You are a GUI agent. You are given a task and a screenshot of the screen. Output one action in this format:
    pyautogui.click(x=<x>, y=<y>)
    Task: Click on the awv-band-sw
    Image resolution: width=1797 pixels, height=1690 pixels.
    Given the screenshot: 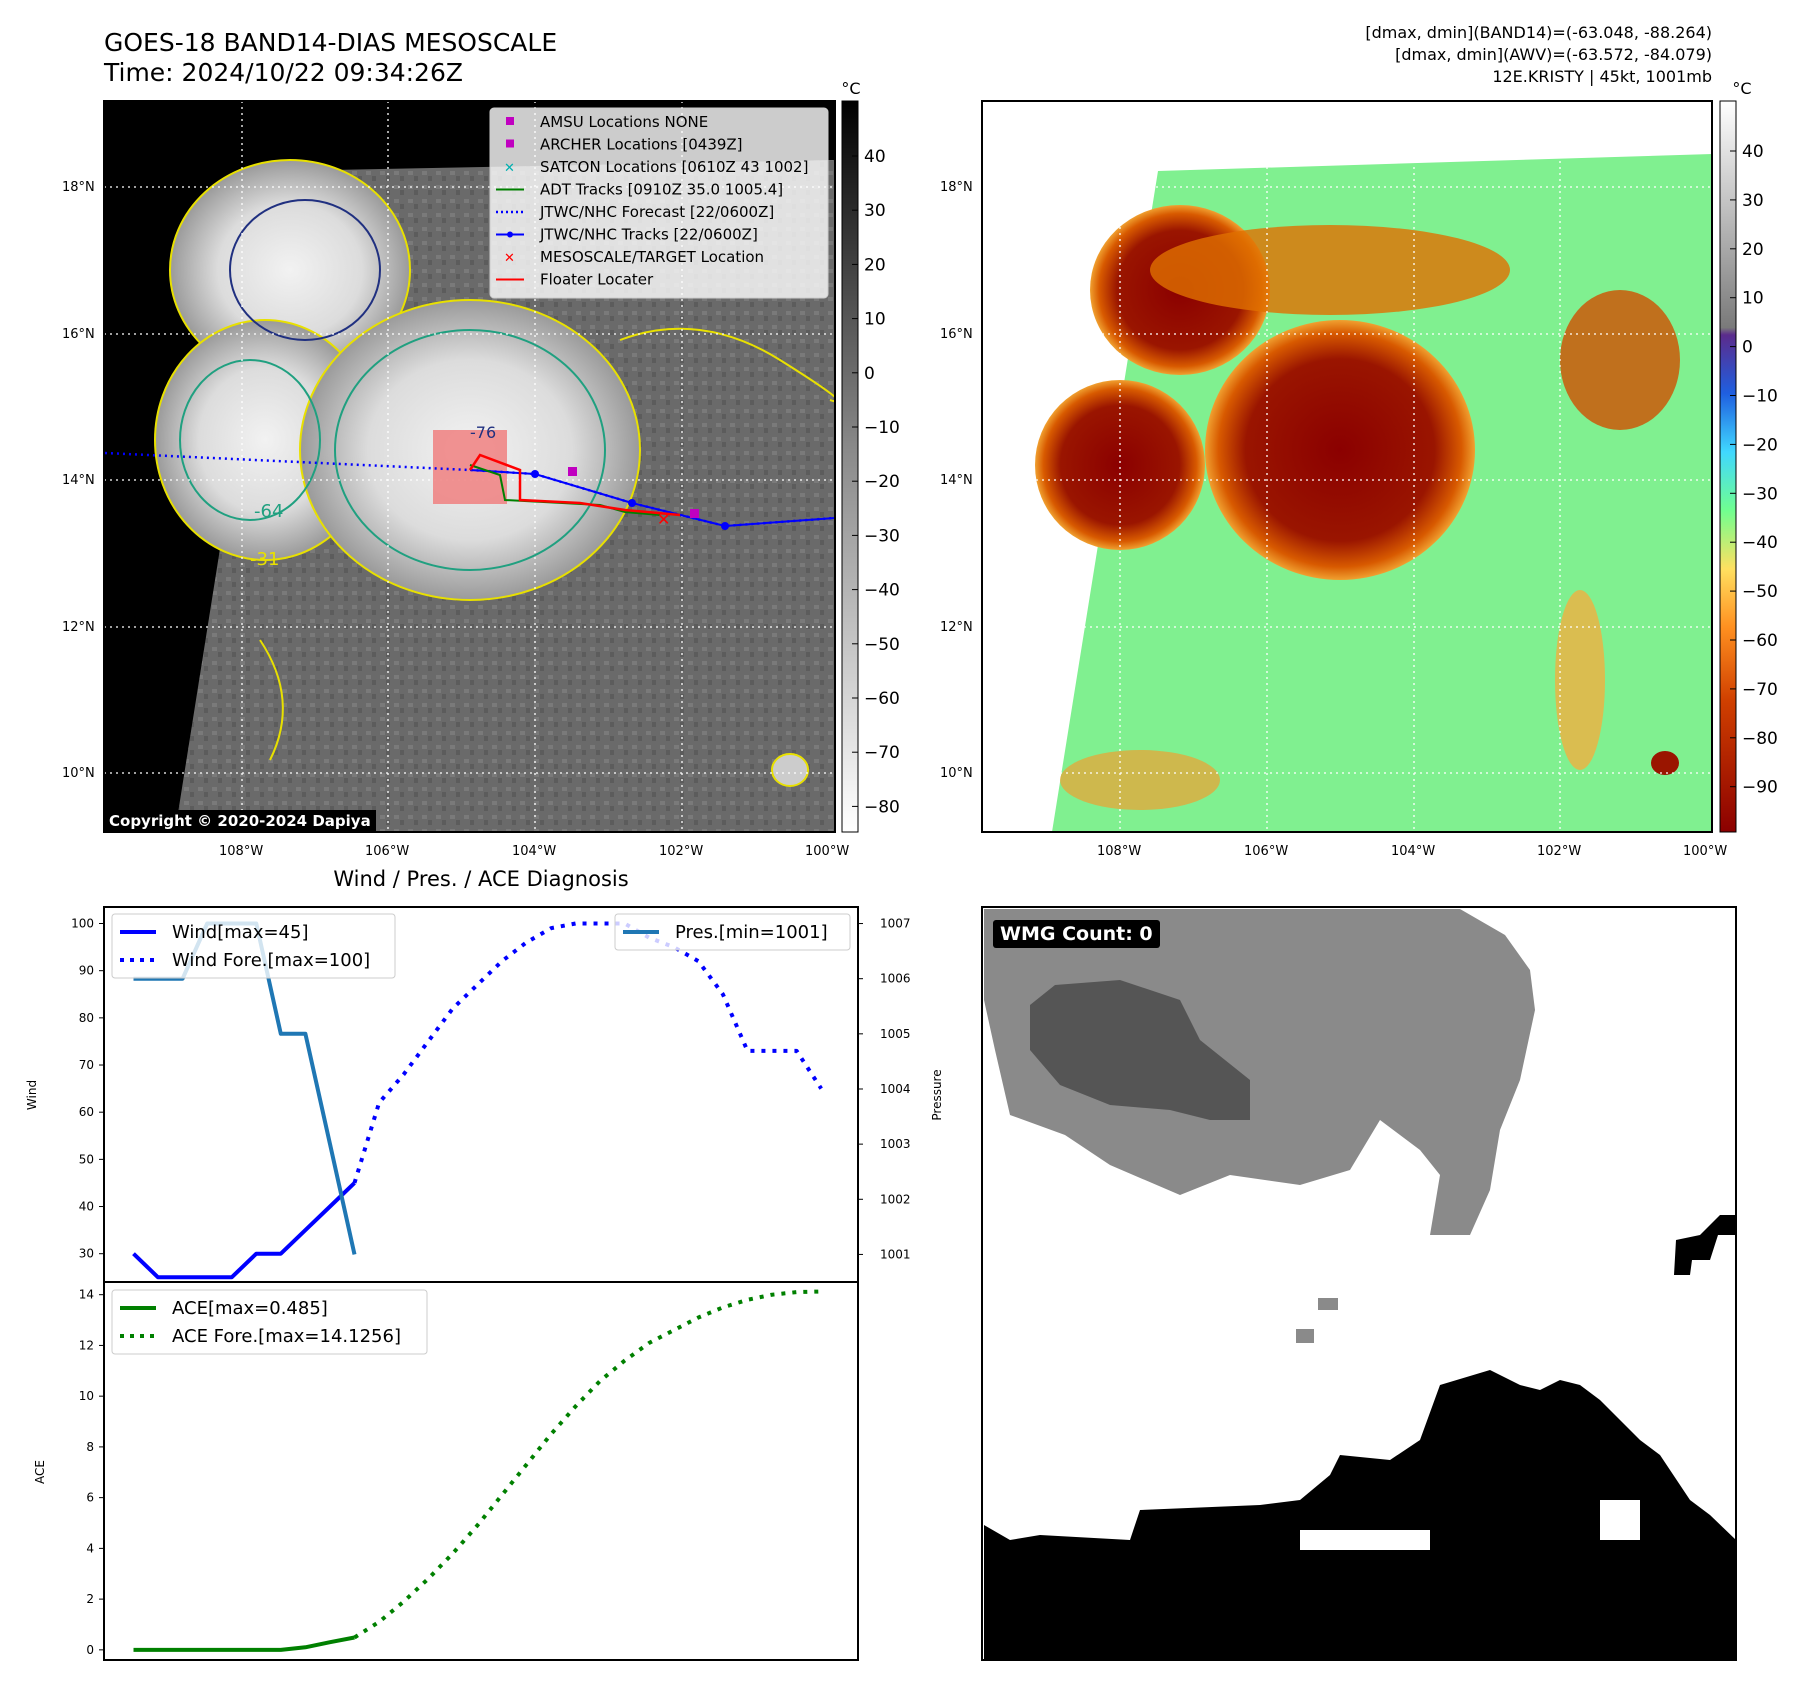 What is the action you would take?
    pyautogui.click(x=1140, y=780)
    